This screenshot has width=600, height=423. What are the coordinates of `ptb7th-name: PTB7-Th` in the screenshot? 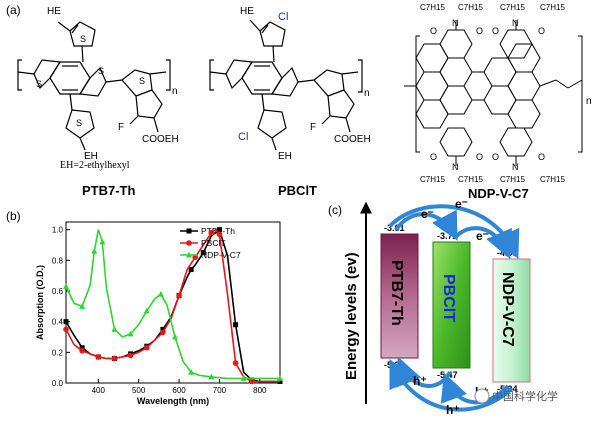 It's located at (109, 190).